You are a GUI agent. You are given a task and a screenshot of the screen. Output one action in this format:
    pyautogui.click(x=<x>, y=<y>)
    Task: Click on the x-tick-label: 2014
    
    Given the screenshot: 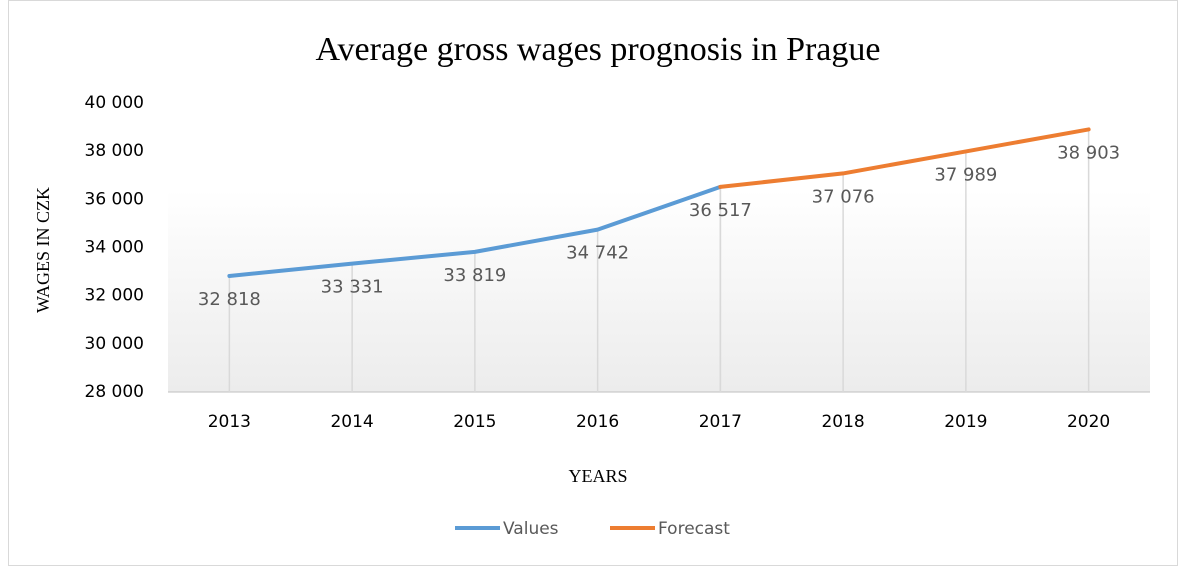 What is the action you would take?
    pyautogui.click(x=351, y=422)
    